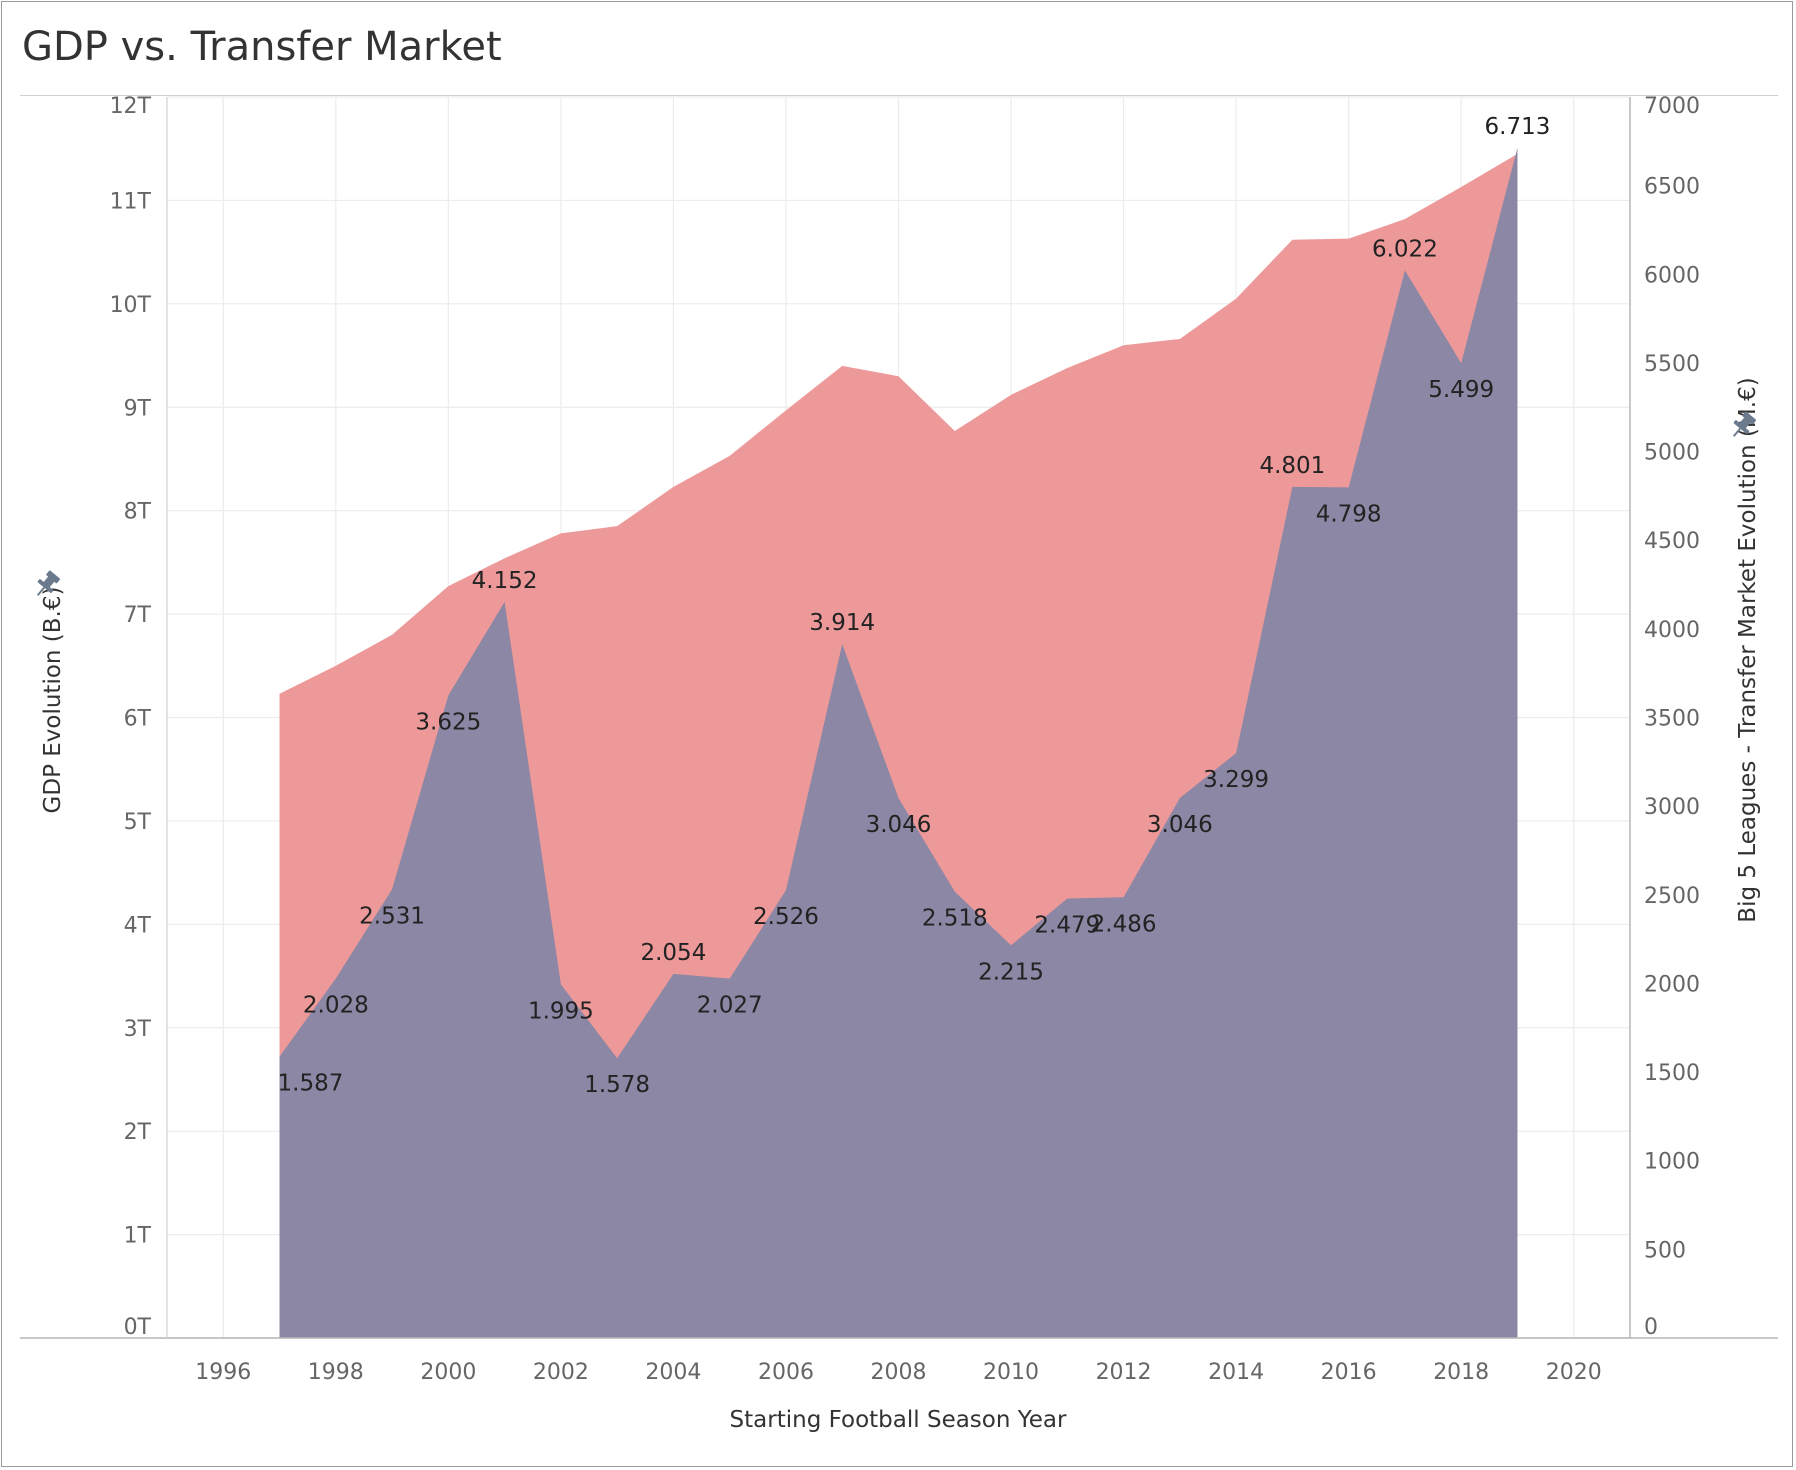  What do you see at coordinates (1672, 541) in the screenshot?
I see `right-tick-label: 4500` at bounding box center [1672, 541].